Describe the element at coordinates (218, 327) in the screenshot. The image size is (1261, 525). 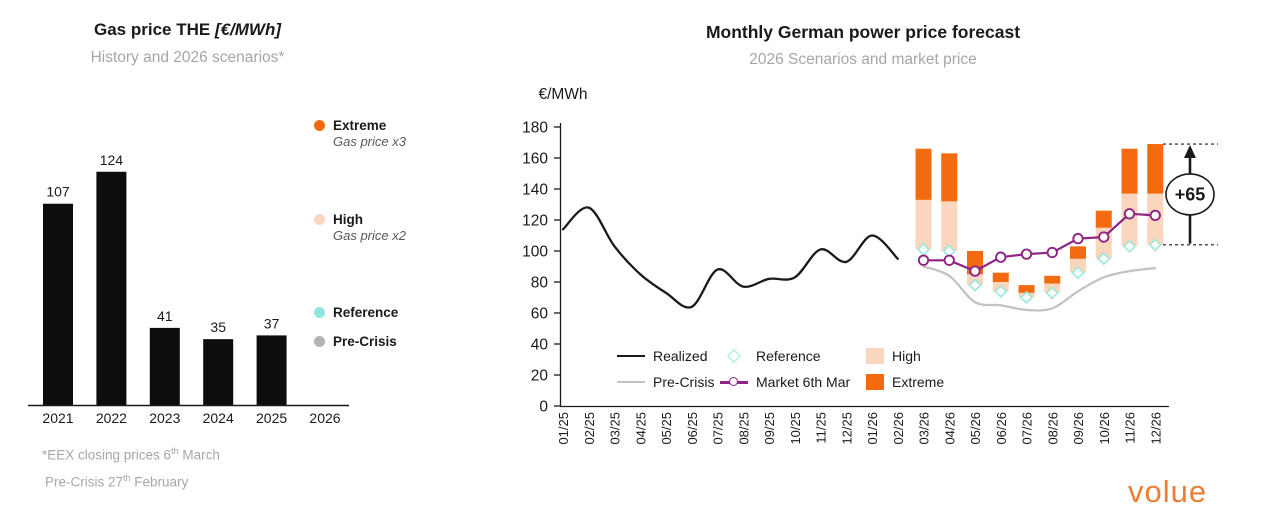
I see `gas-bar-value: 35` at that location.